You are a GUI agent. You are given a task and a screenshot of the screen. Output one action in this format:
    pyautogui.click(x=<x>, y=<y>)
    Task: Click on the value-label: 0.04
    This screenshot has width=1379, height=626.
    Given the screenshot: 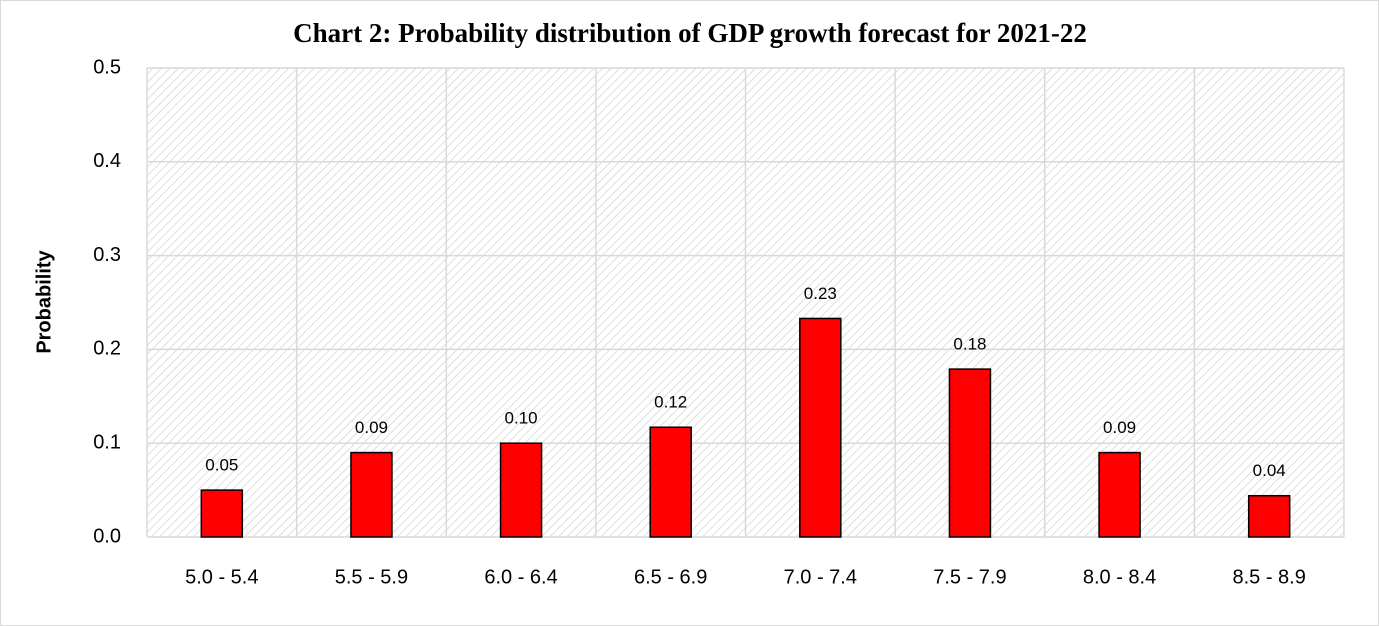 What is the action you would take?
    pyautogui.click(x=1269, y=470)
    